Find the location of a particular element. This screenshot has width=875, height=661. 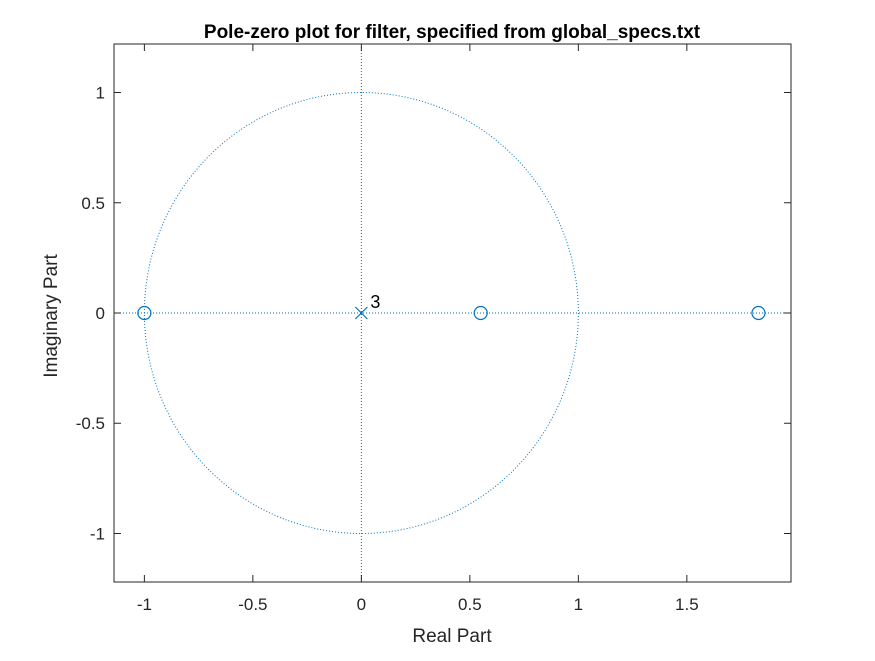

y-tick-label: -0.5 is located at coordinates (90, 423).